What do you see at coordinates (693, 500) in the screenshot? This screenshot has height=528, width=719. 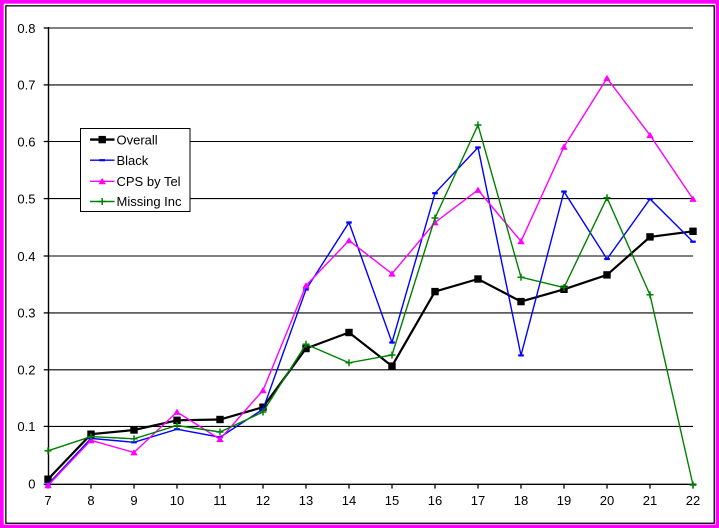 I see `svg-text: 22` at bounding box center [693, 500].